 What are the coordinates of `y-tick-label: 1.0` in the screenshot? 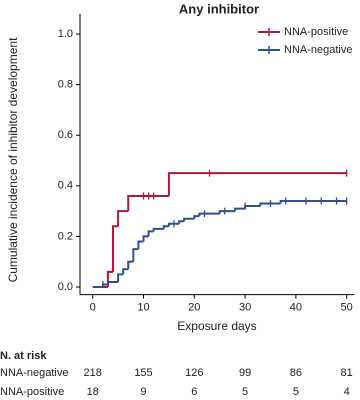 It's located at (65, 34).